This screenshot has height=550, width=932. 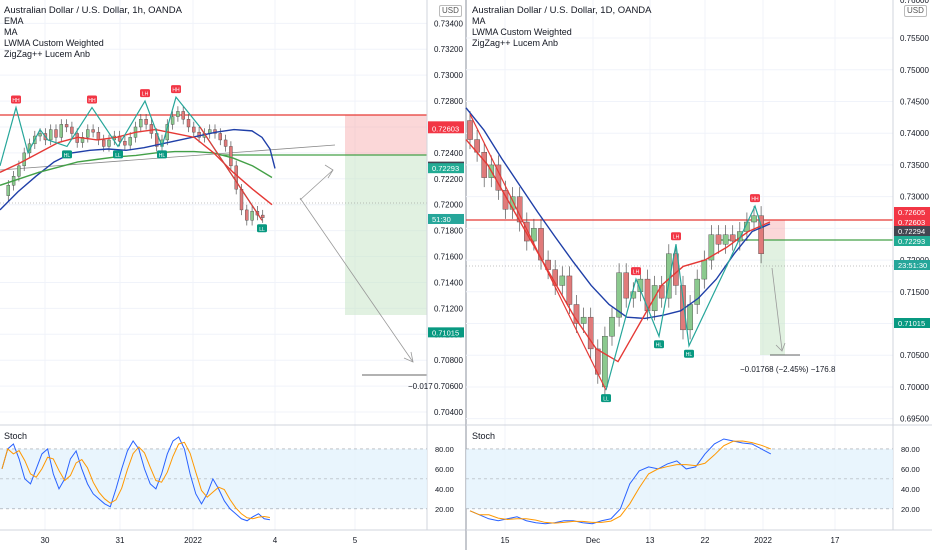 What do you see at coordinates (522, 32) in the screenshot?
I see `right-indicator-lwma: LWMA Custom Weighted` at bounding box center [522, 32].